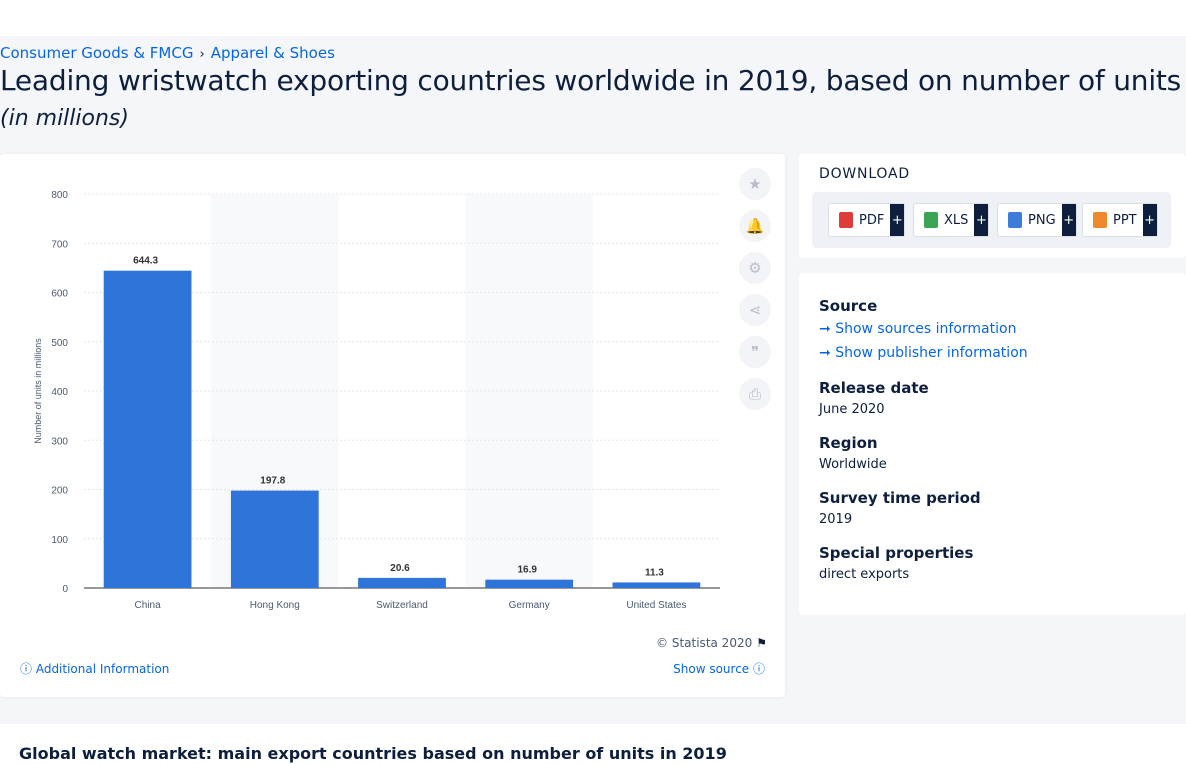  I want to click on data-label: 197.8, so click(272, 481).